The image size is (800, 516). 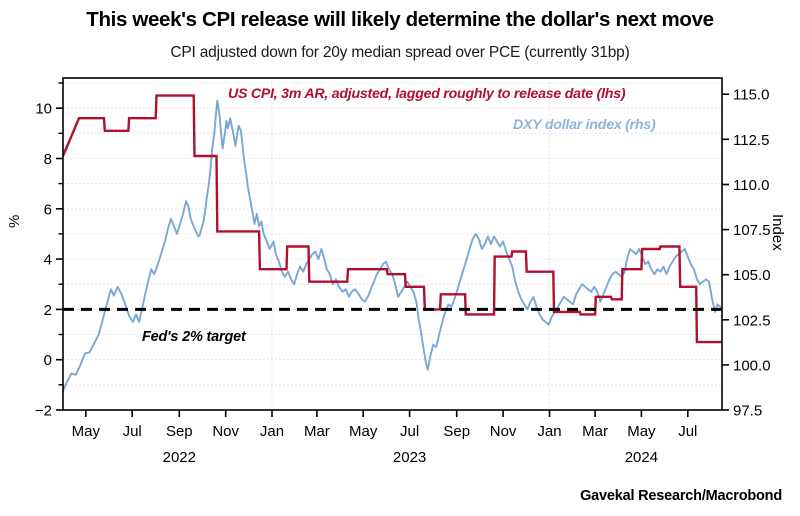 I want to click on y-axis-label-left: 8, so click(x=48, y=159).